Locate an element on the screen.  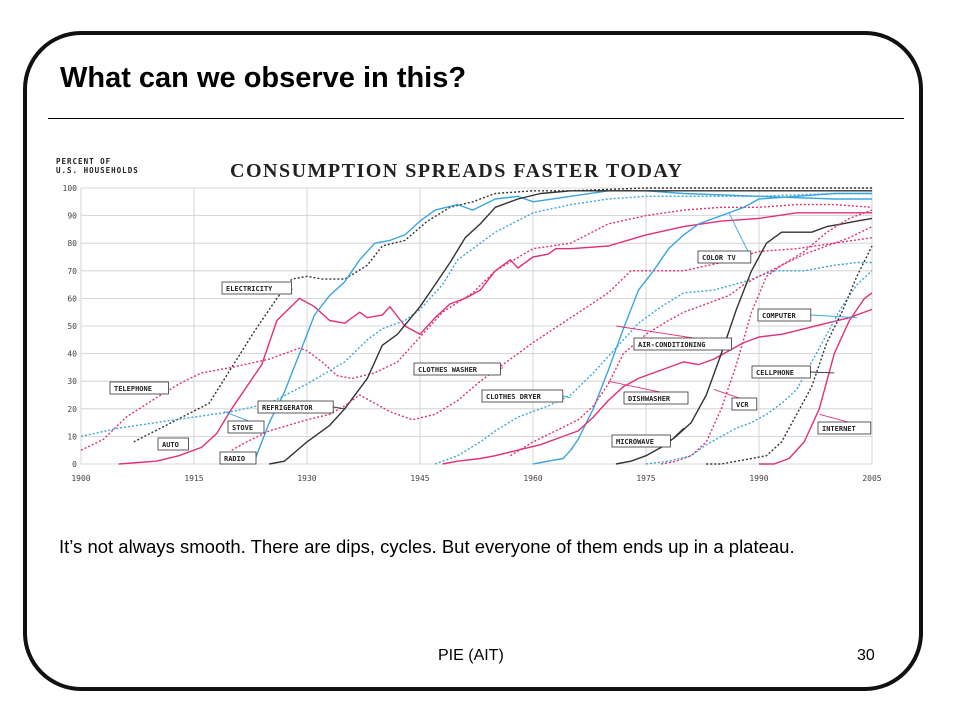
series-line-color-tv is located at coordinates (702, 328).